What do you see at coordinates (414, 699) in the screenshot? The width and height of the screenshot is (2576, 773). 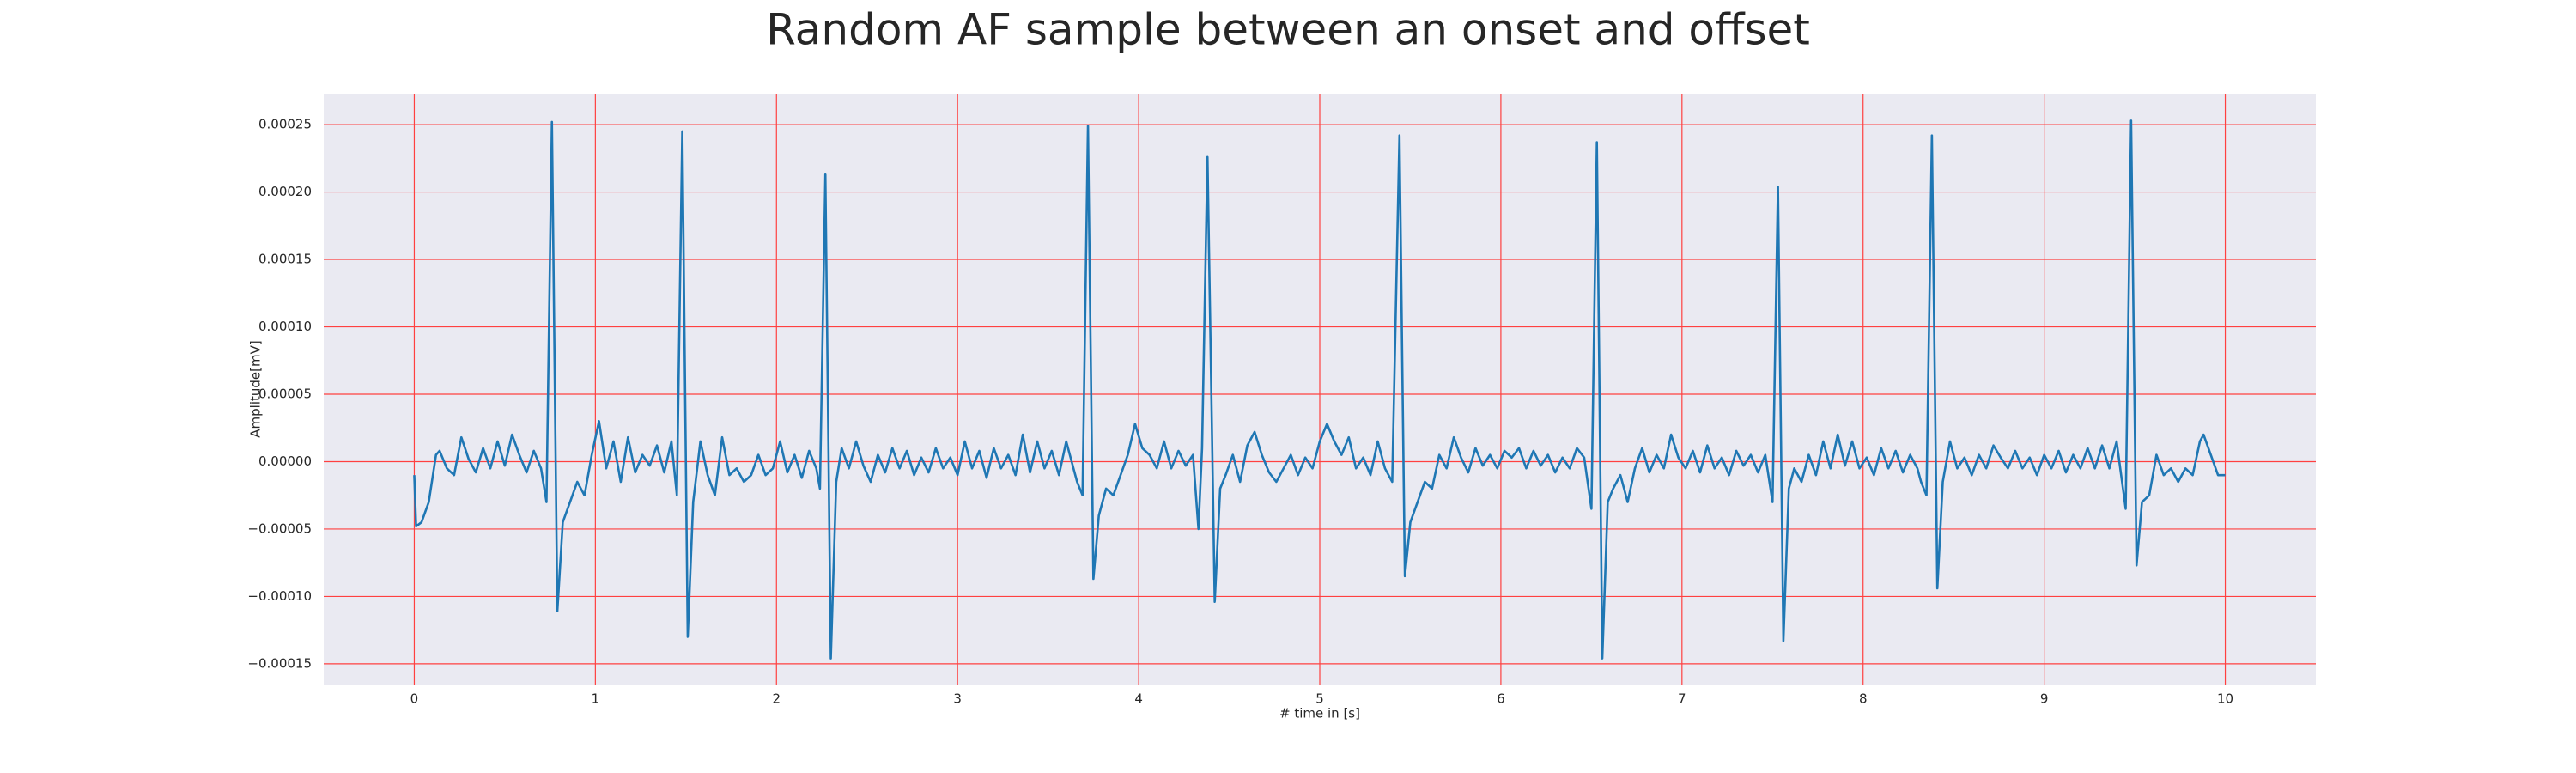 I see `x-tick-label: 0` at bounding box center [414, 699].